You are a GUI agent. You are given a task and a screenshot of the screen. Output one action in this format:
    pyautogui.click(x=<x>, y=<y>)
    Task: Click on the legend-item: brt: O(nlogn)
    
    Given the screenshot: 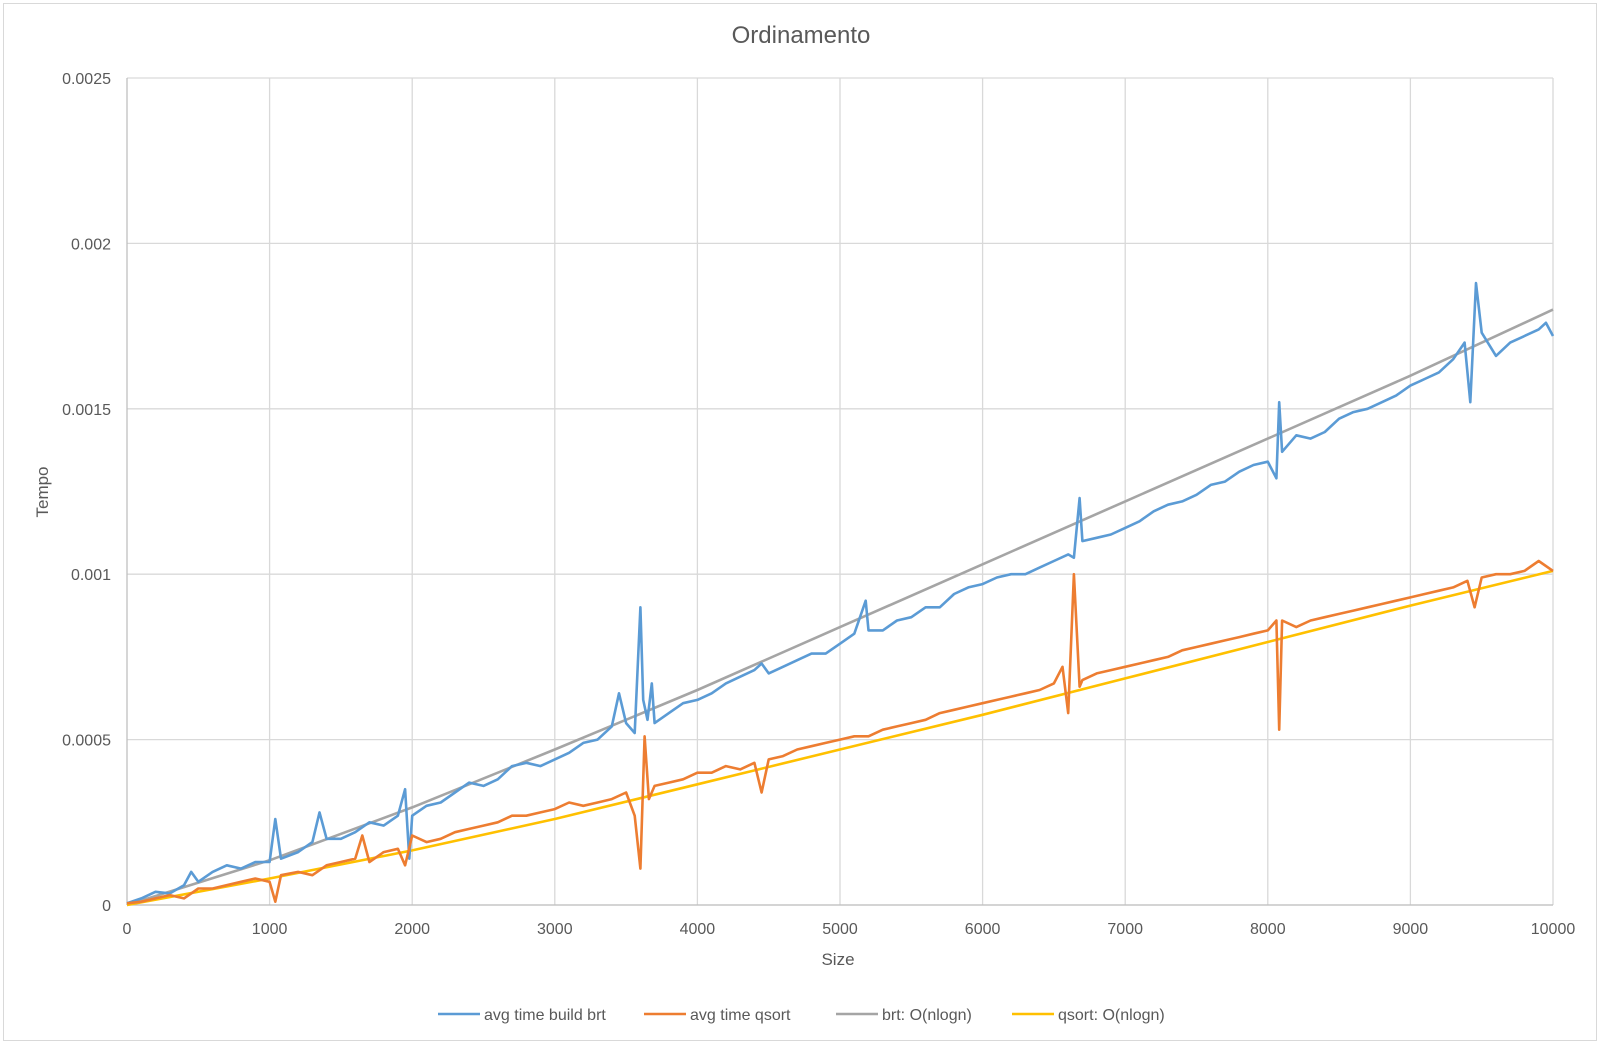 What is the action you would take?
    pyautogui.click(x=904, y=1015)
    